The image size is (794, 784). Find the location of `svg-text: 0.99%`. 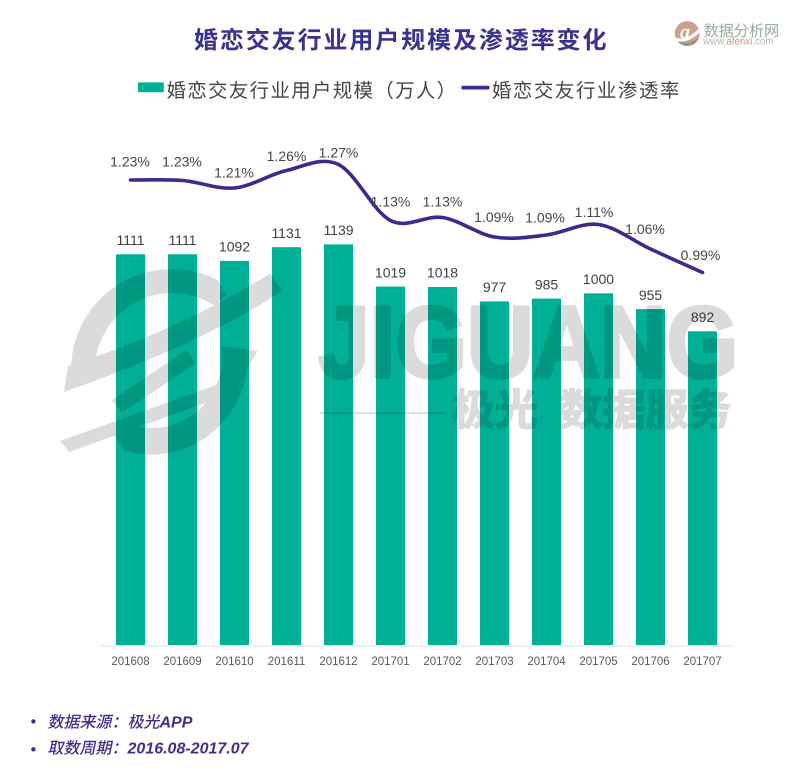

svg-text: 0.99% is located at coordinates (701, 255).